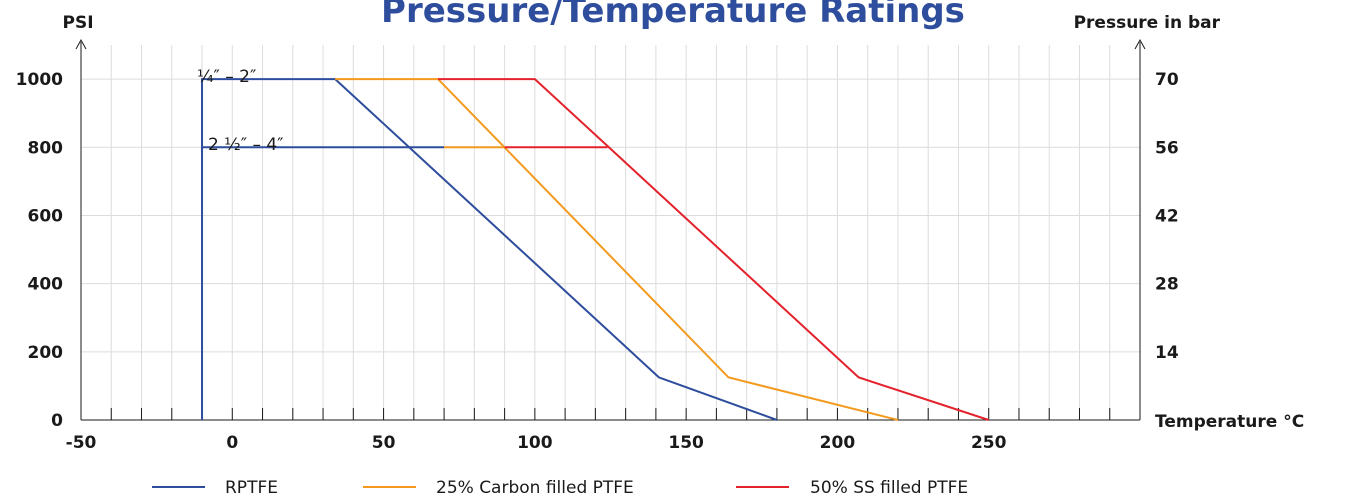 This screenshot has height=499, width=1347. What do you see at coordinates (889, 488) in the screenshot?
I see `legend-label-ss: 50% SS filled PTFE` at bounding box center [889, 488].